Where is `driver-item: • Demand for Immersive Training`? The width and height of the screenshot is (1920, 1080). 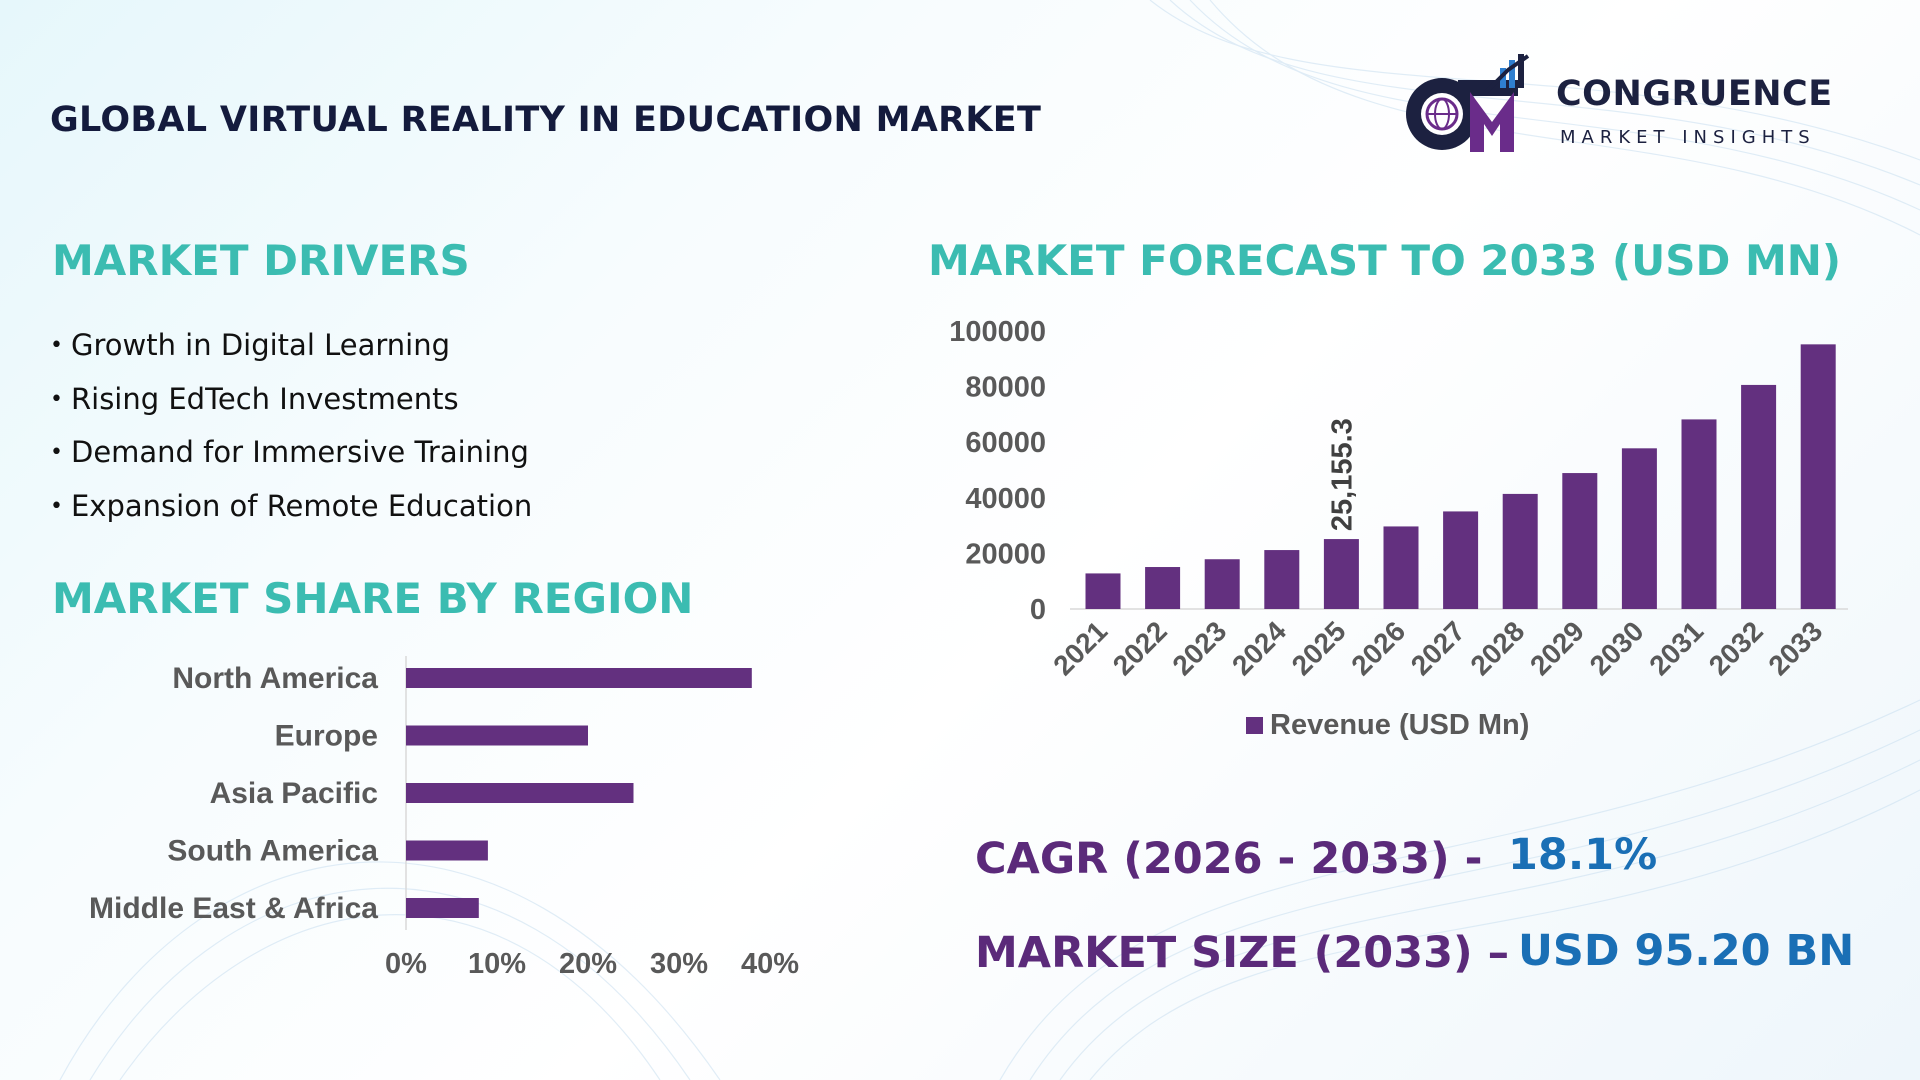 driver-item: • Demand for Immersive Training is located at coordinates (291, 456).